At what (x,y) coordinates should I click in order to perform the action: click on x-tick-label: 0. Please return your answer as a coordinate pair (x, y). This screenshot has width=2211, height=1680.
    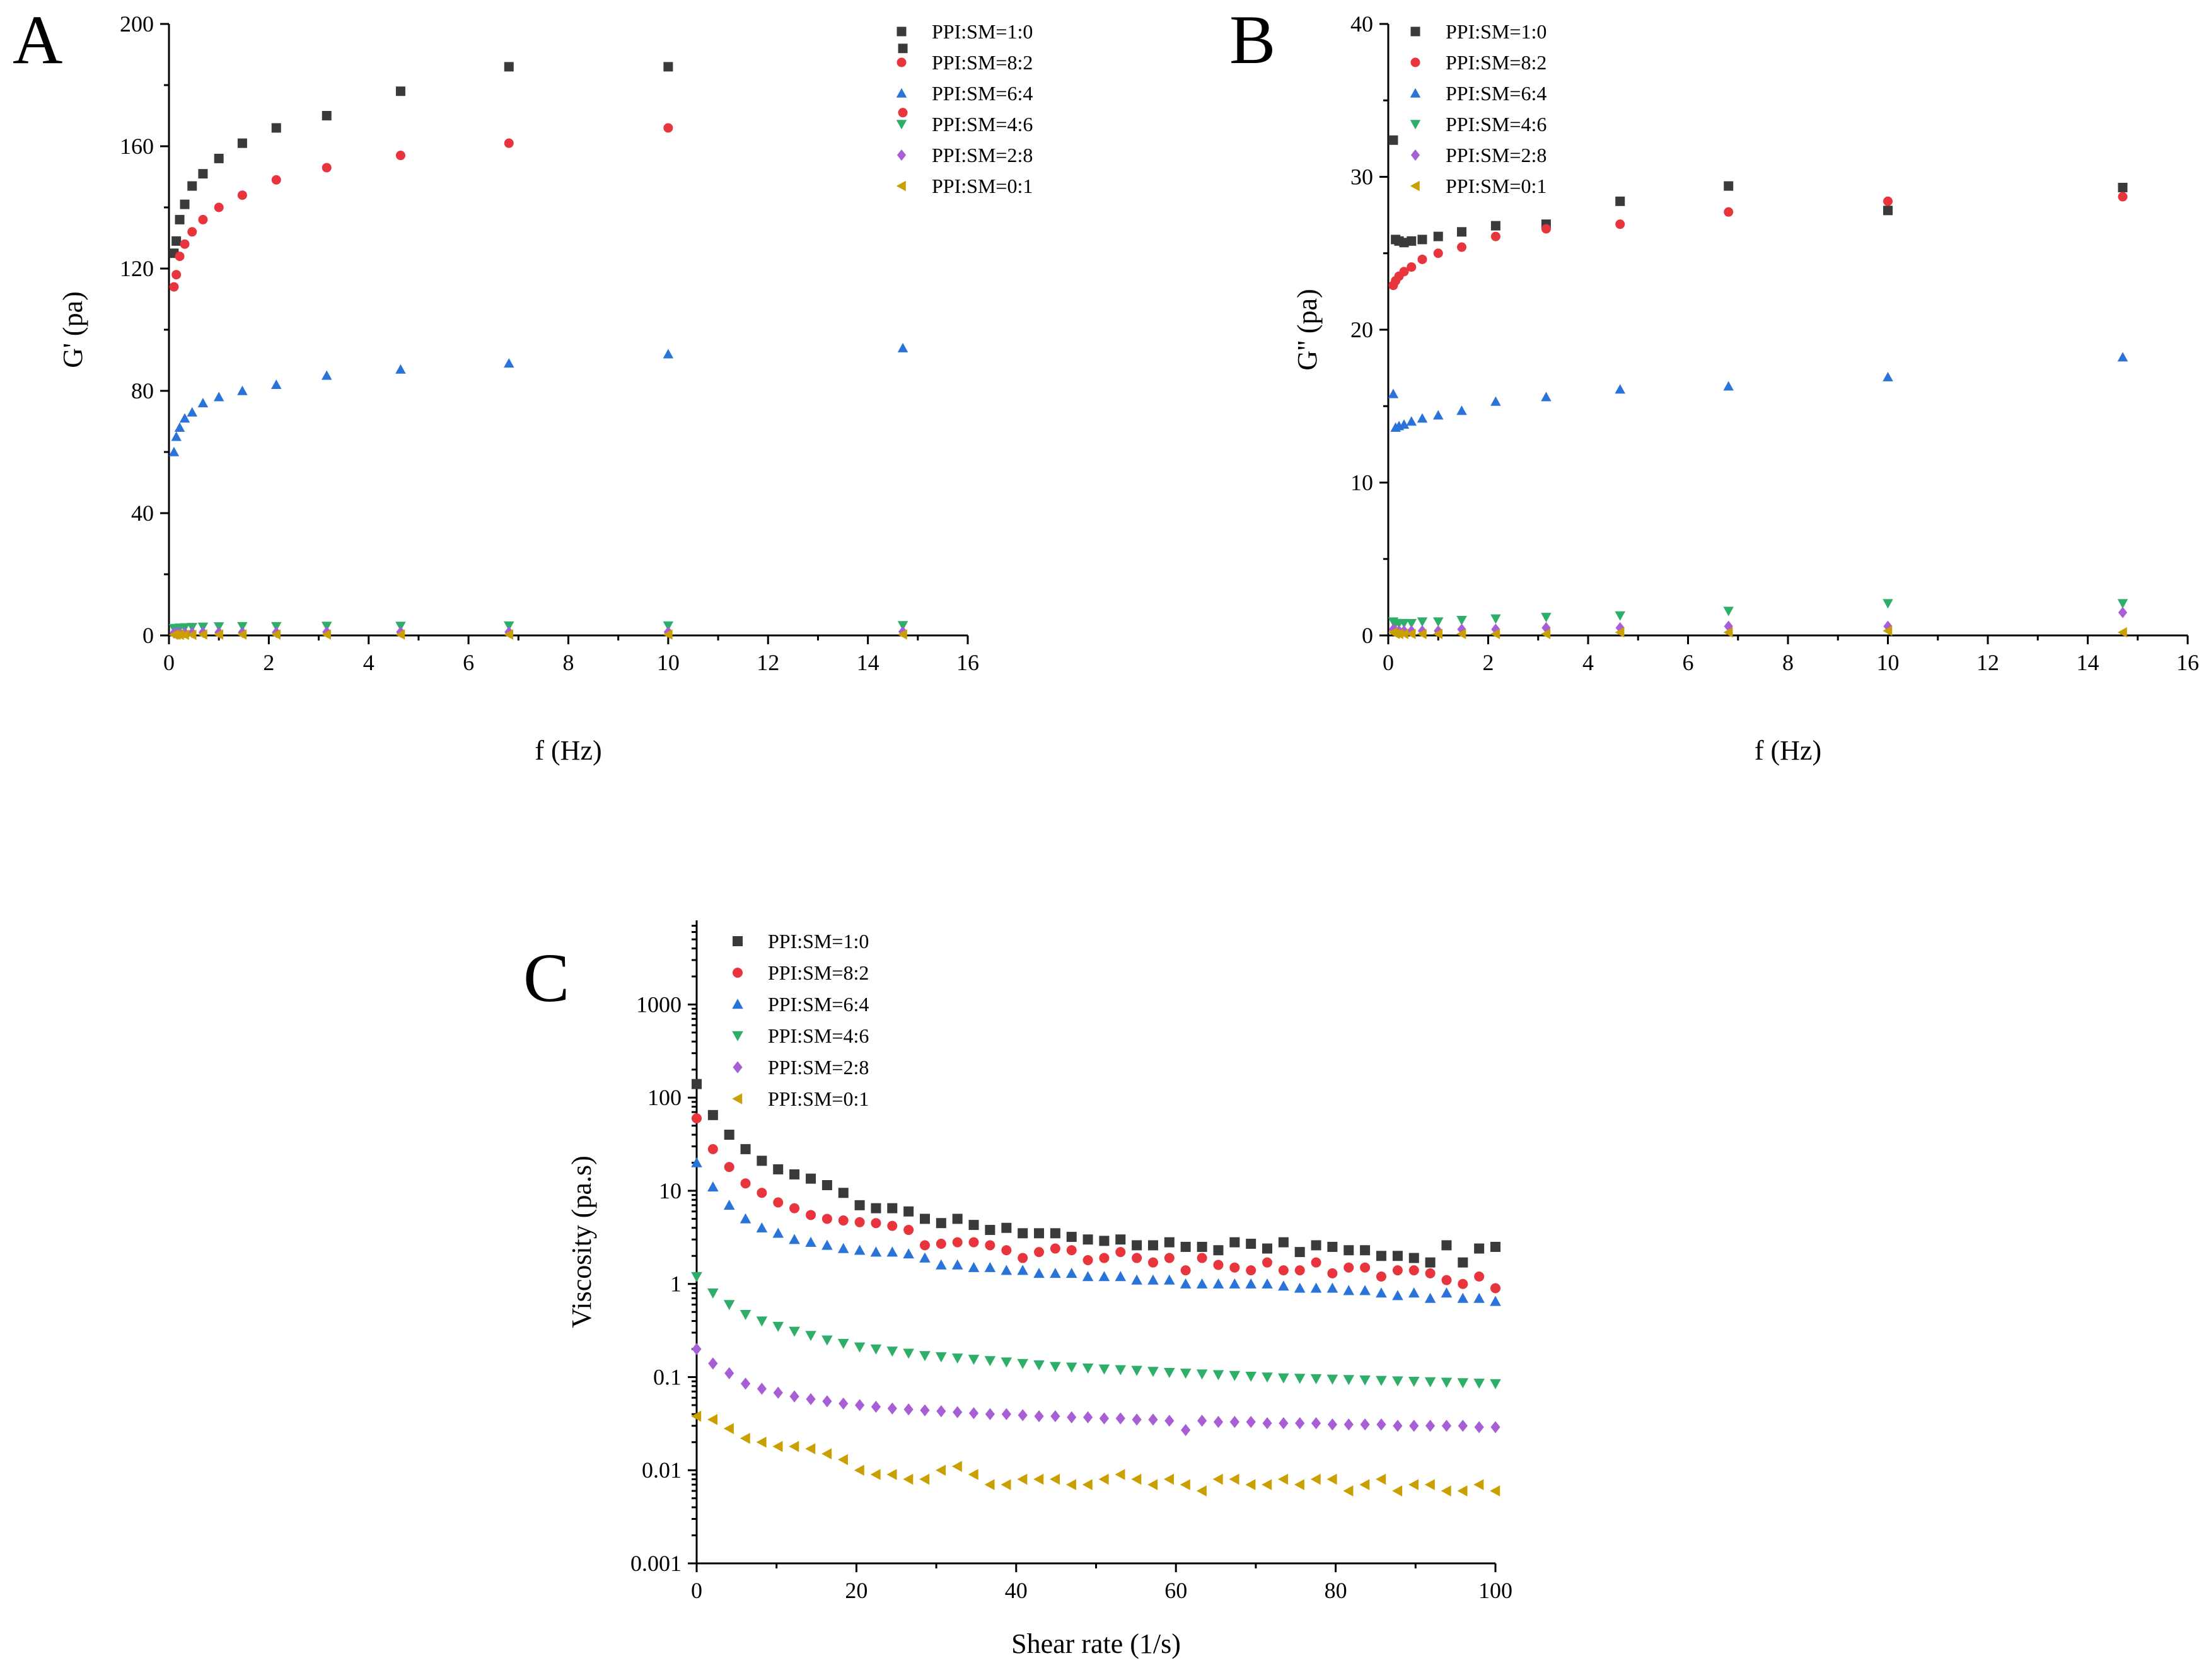
    Looking at the image, I should click on (169, 662).